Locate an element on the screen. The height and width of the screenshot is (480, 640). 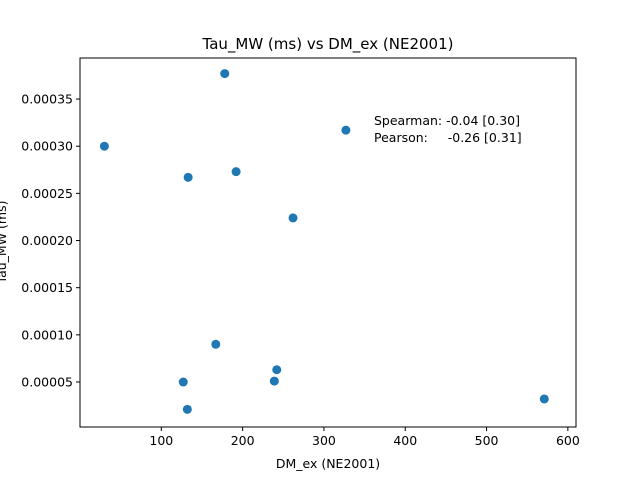
x-tick-label: 600 is located at coordinates (568, 440).